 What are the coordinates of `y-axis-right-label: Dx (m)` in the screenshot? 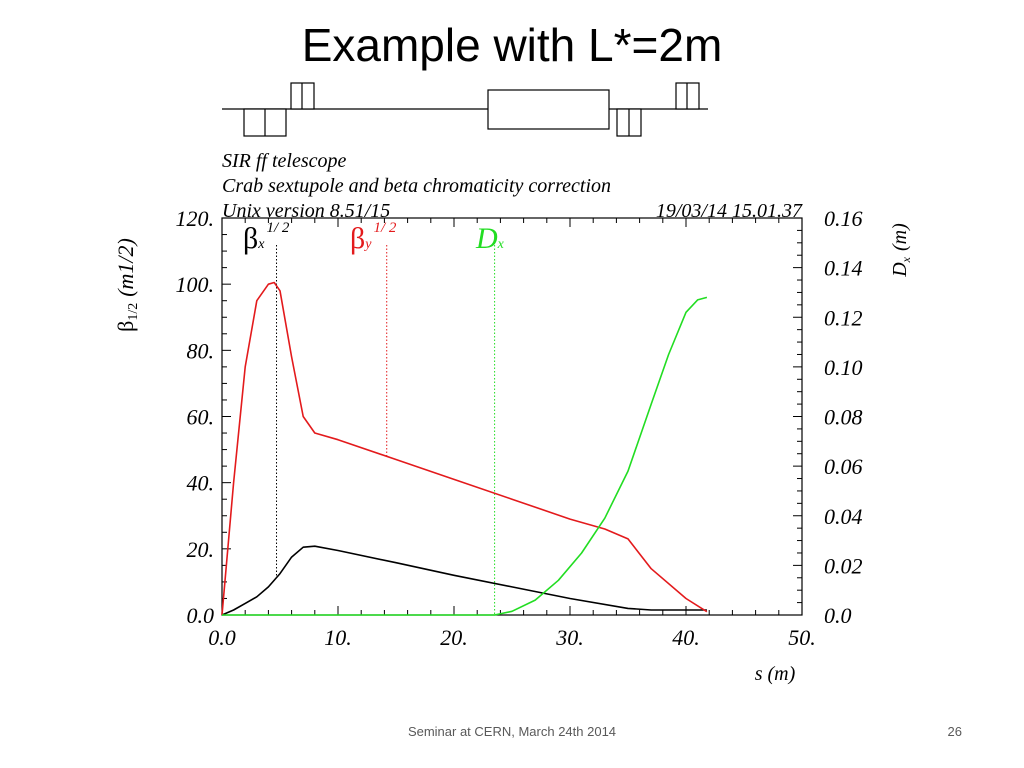 It's located at (901, 250).